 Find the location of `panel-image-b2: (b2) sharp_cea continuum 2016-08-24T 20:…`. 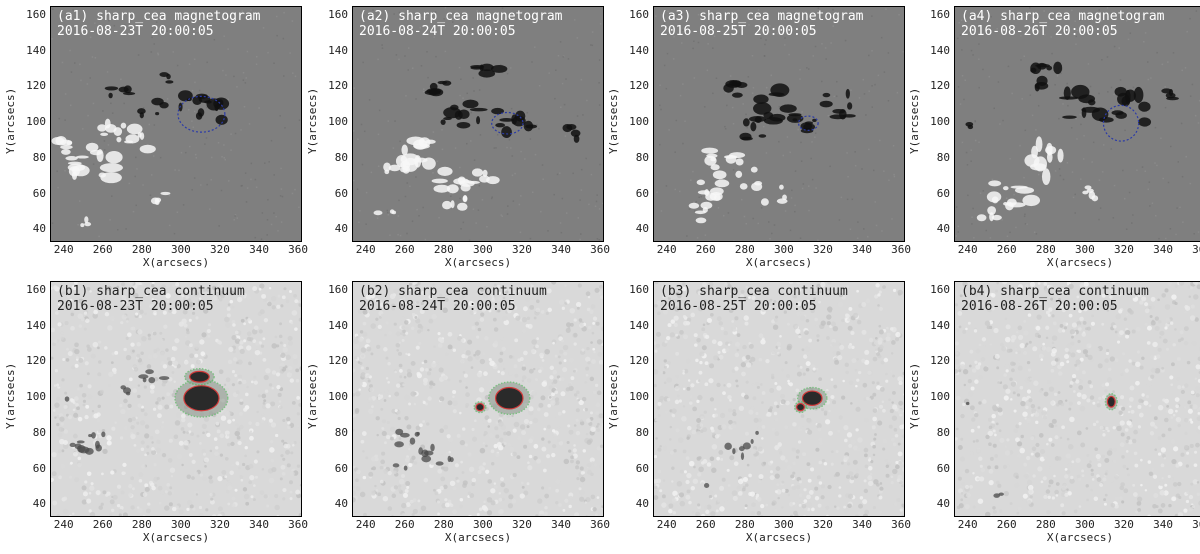

panel-image-b2: (b2) sharp_cea continuum 2016-08-24T 20:… is located at coordinates (478, 399).